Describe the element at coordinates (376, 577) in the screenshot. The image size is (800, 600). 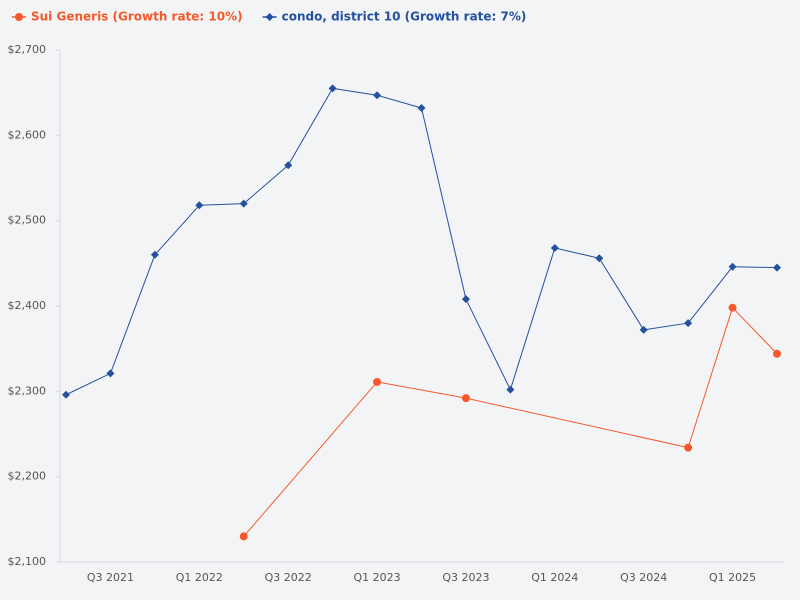
I see `x-tick-label: Q1 2023` at that location.